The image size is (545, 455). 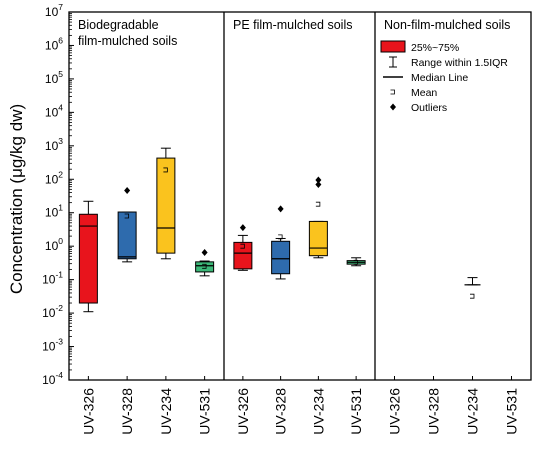 I want to click on legend-label: Outliers, so click(x=429, y=108).